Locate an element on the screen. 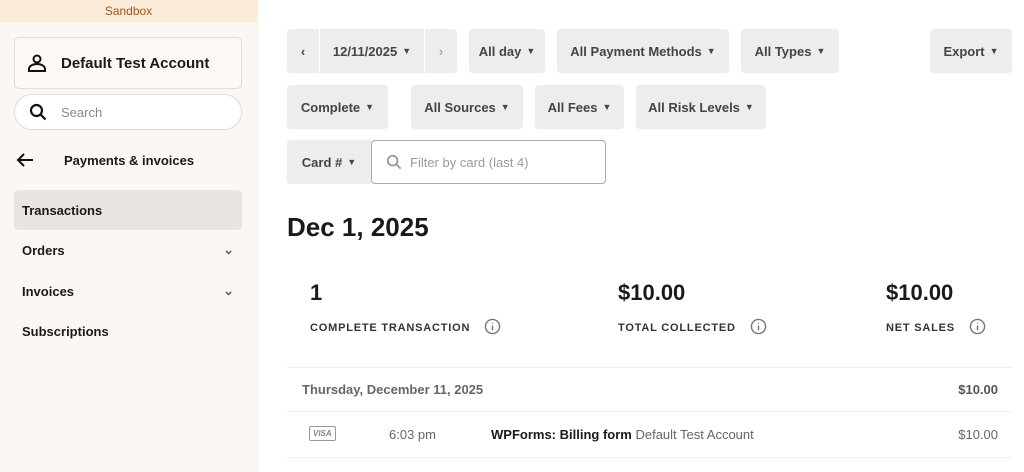 This screenshot has width=1024, height=472. nav-label: Orders is located at coordinates (43, 250).